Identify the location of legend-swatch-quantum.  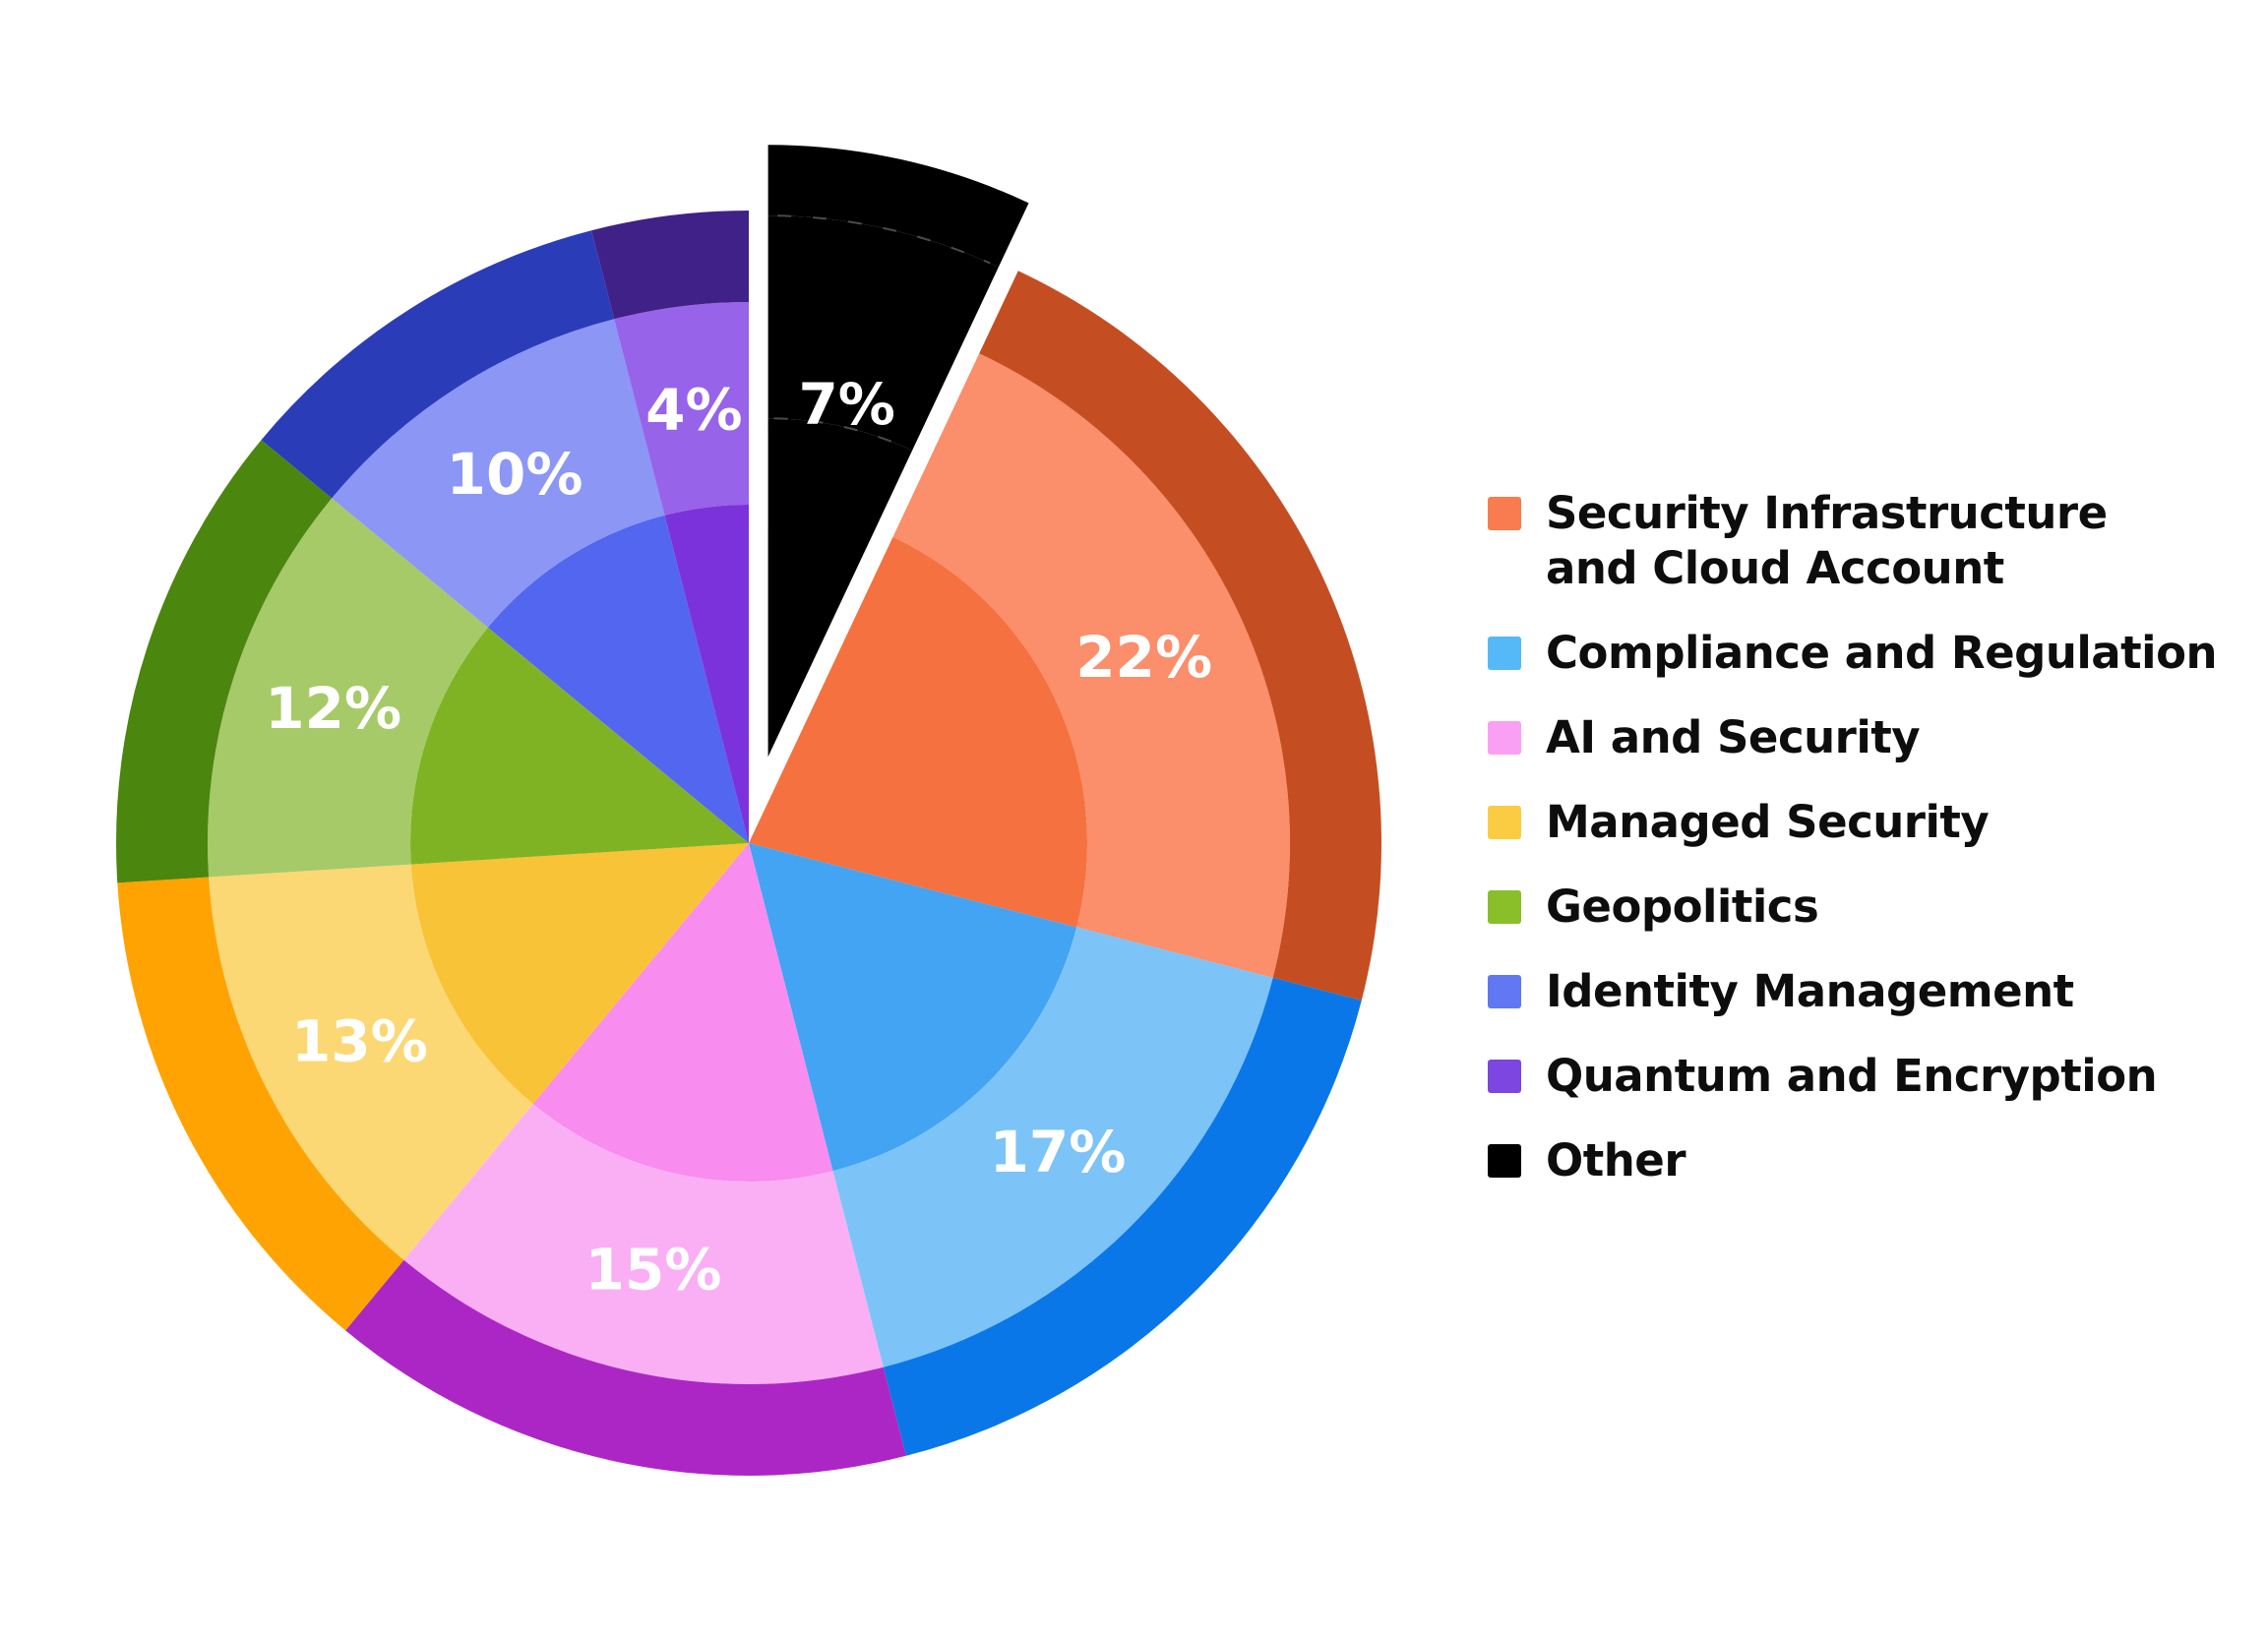
(1504, 1076).